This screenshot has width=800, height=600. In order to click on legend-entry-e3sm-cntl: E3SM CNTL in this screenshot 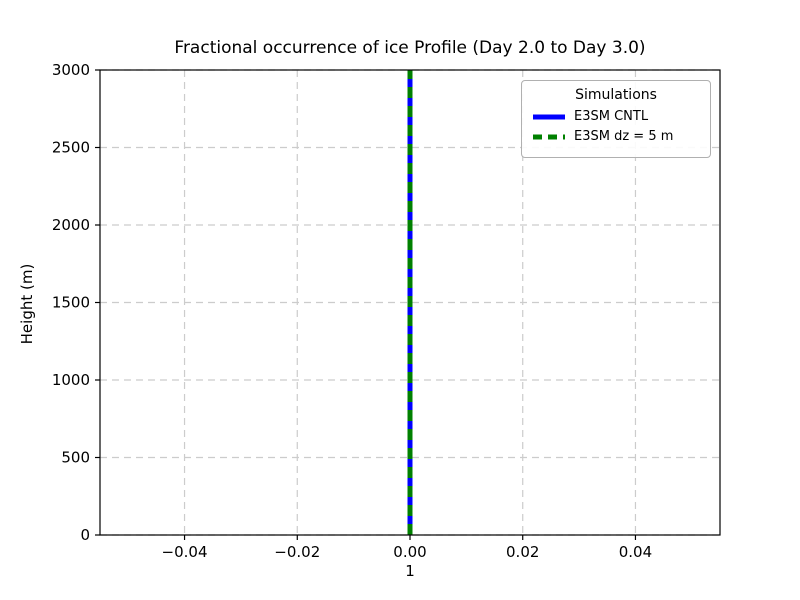, I will do `click(616, 116)`.